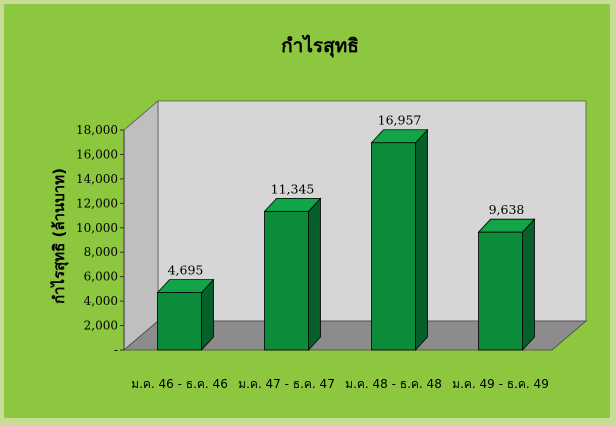 The image size is (616, 426). Describe the element at coordinates (179, 384) in the screenshot. I see `x-tick-label: ม.ค. 46 - ธ.ค. 46` at that location.